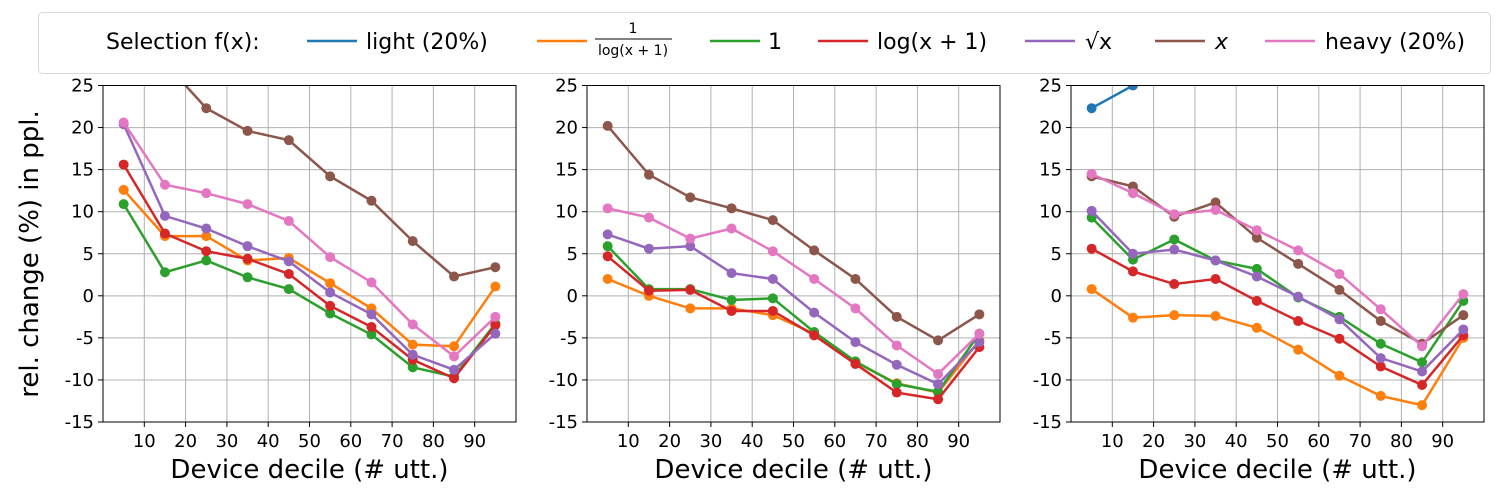 This screenshot has width=1500, height=500. Describe the element at coordinates (566, 212) in the screenshot. I see `y-tick-label: 10` at that location.